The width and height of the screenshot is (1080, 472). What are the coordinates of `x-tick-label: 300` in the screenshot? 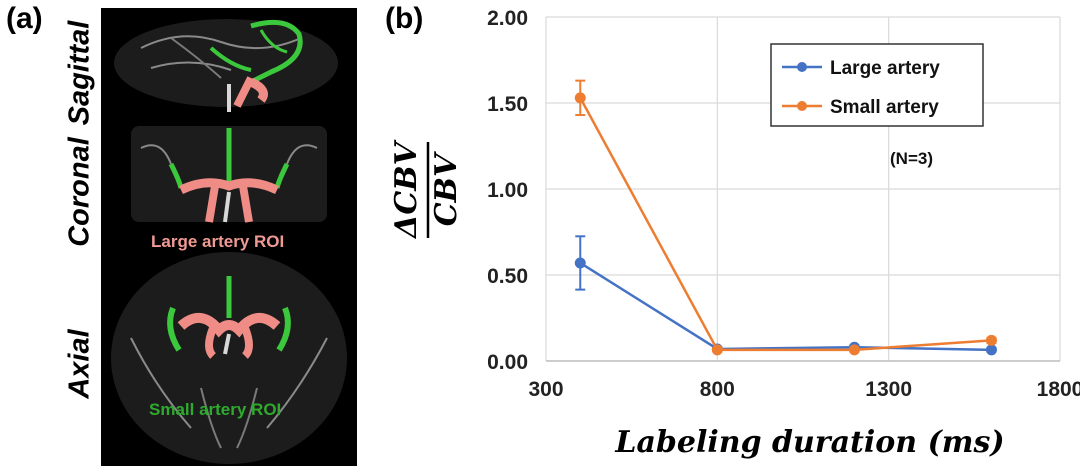 It's located at (545, 389).